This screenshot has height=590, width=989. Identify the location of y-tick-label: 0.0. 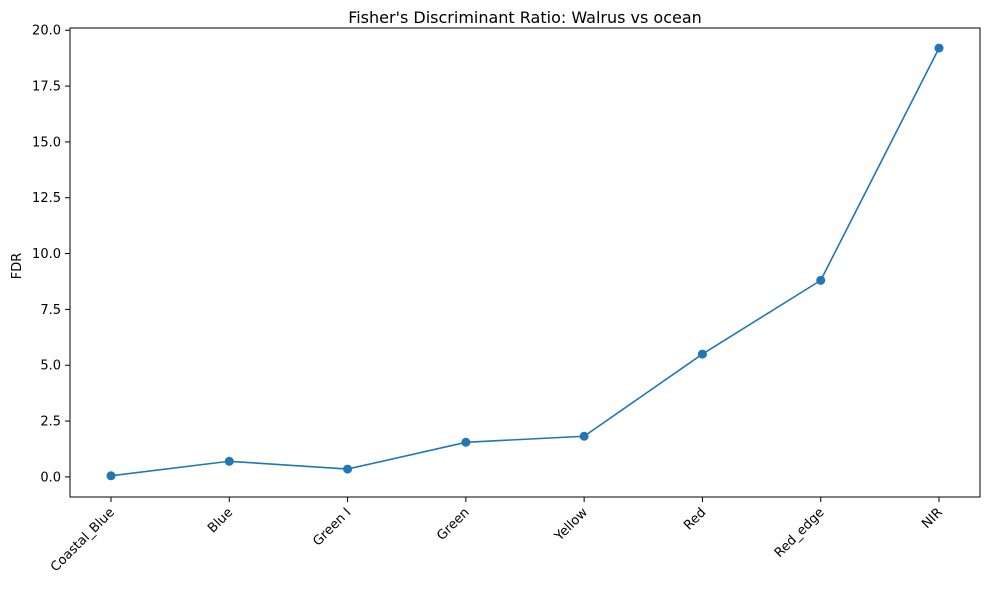
(50, 477).